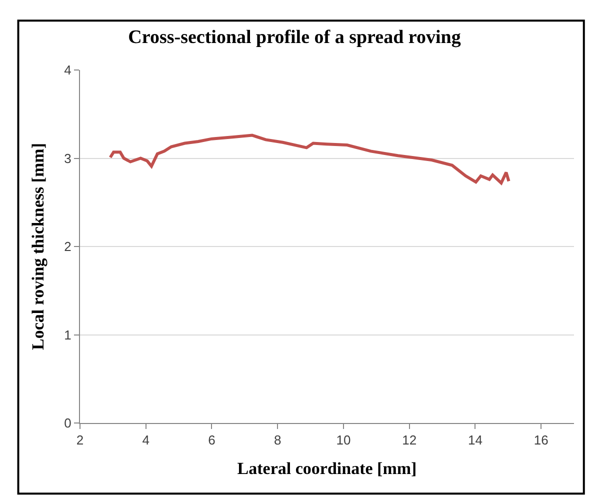 This screenshot has height=498, width=589. I want to click on y-tick-label: 0, so click(68, 423).